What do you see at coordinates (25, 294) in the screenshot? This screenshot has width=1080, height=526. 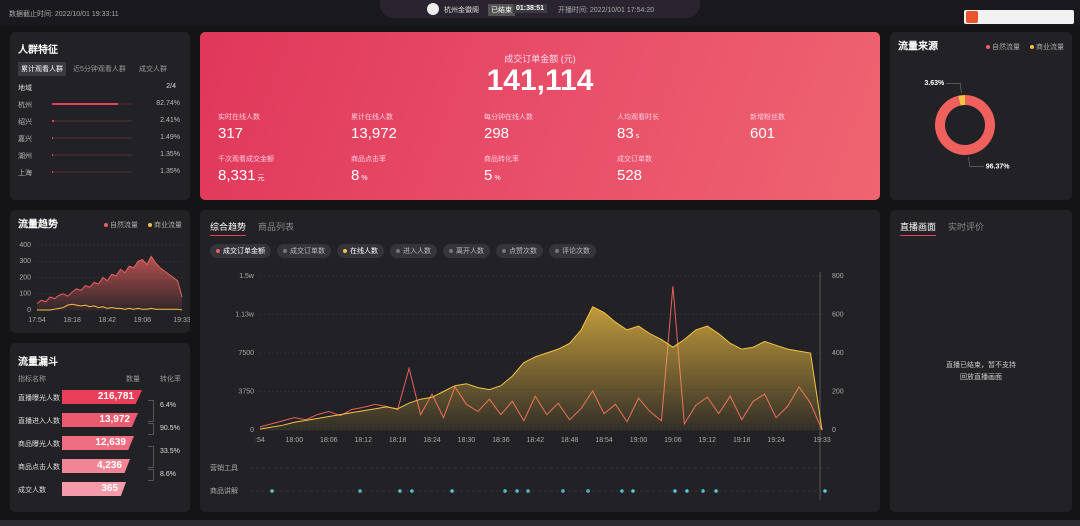 I see `y-tick-label: 100` at bounding box center [25, 294].